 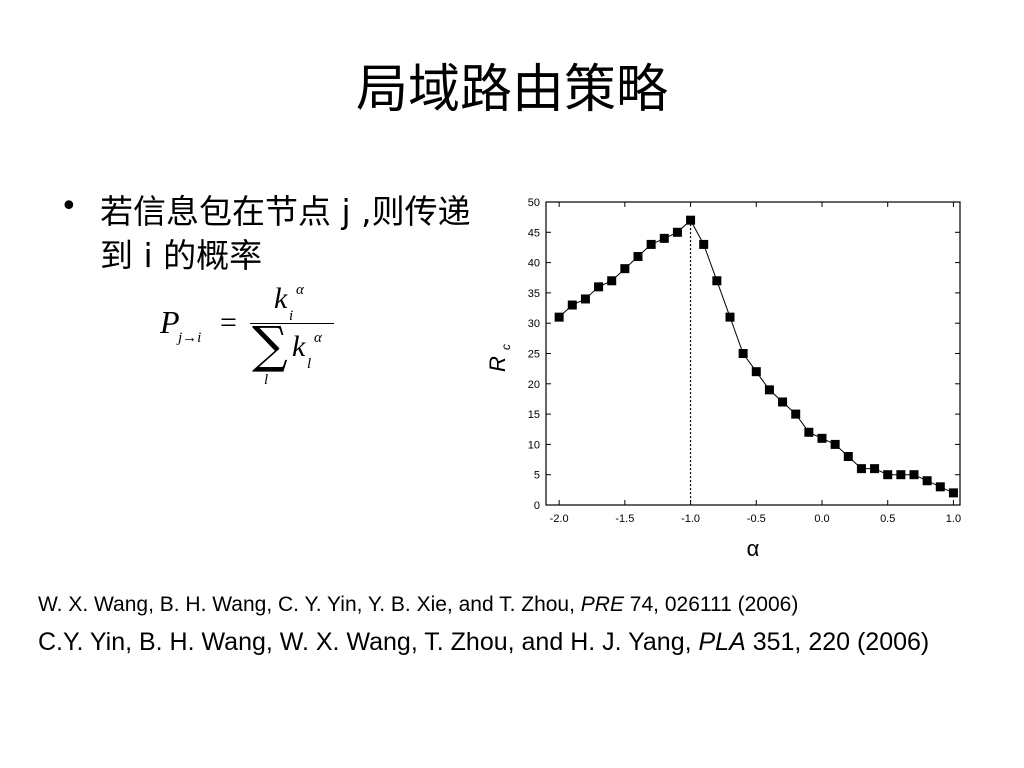 What do you see at coordinates (190, 338) in the screenshot?
I see `formula-lhs-subscript: j→i` at bounding box center [190, 338].